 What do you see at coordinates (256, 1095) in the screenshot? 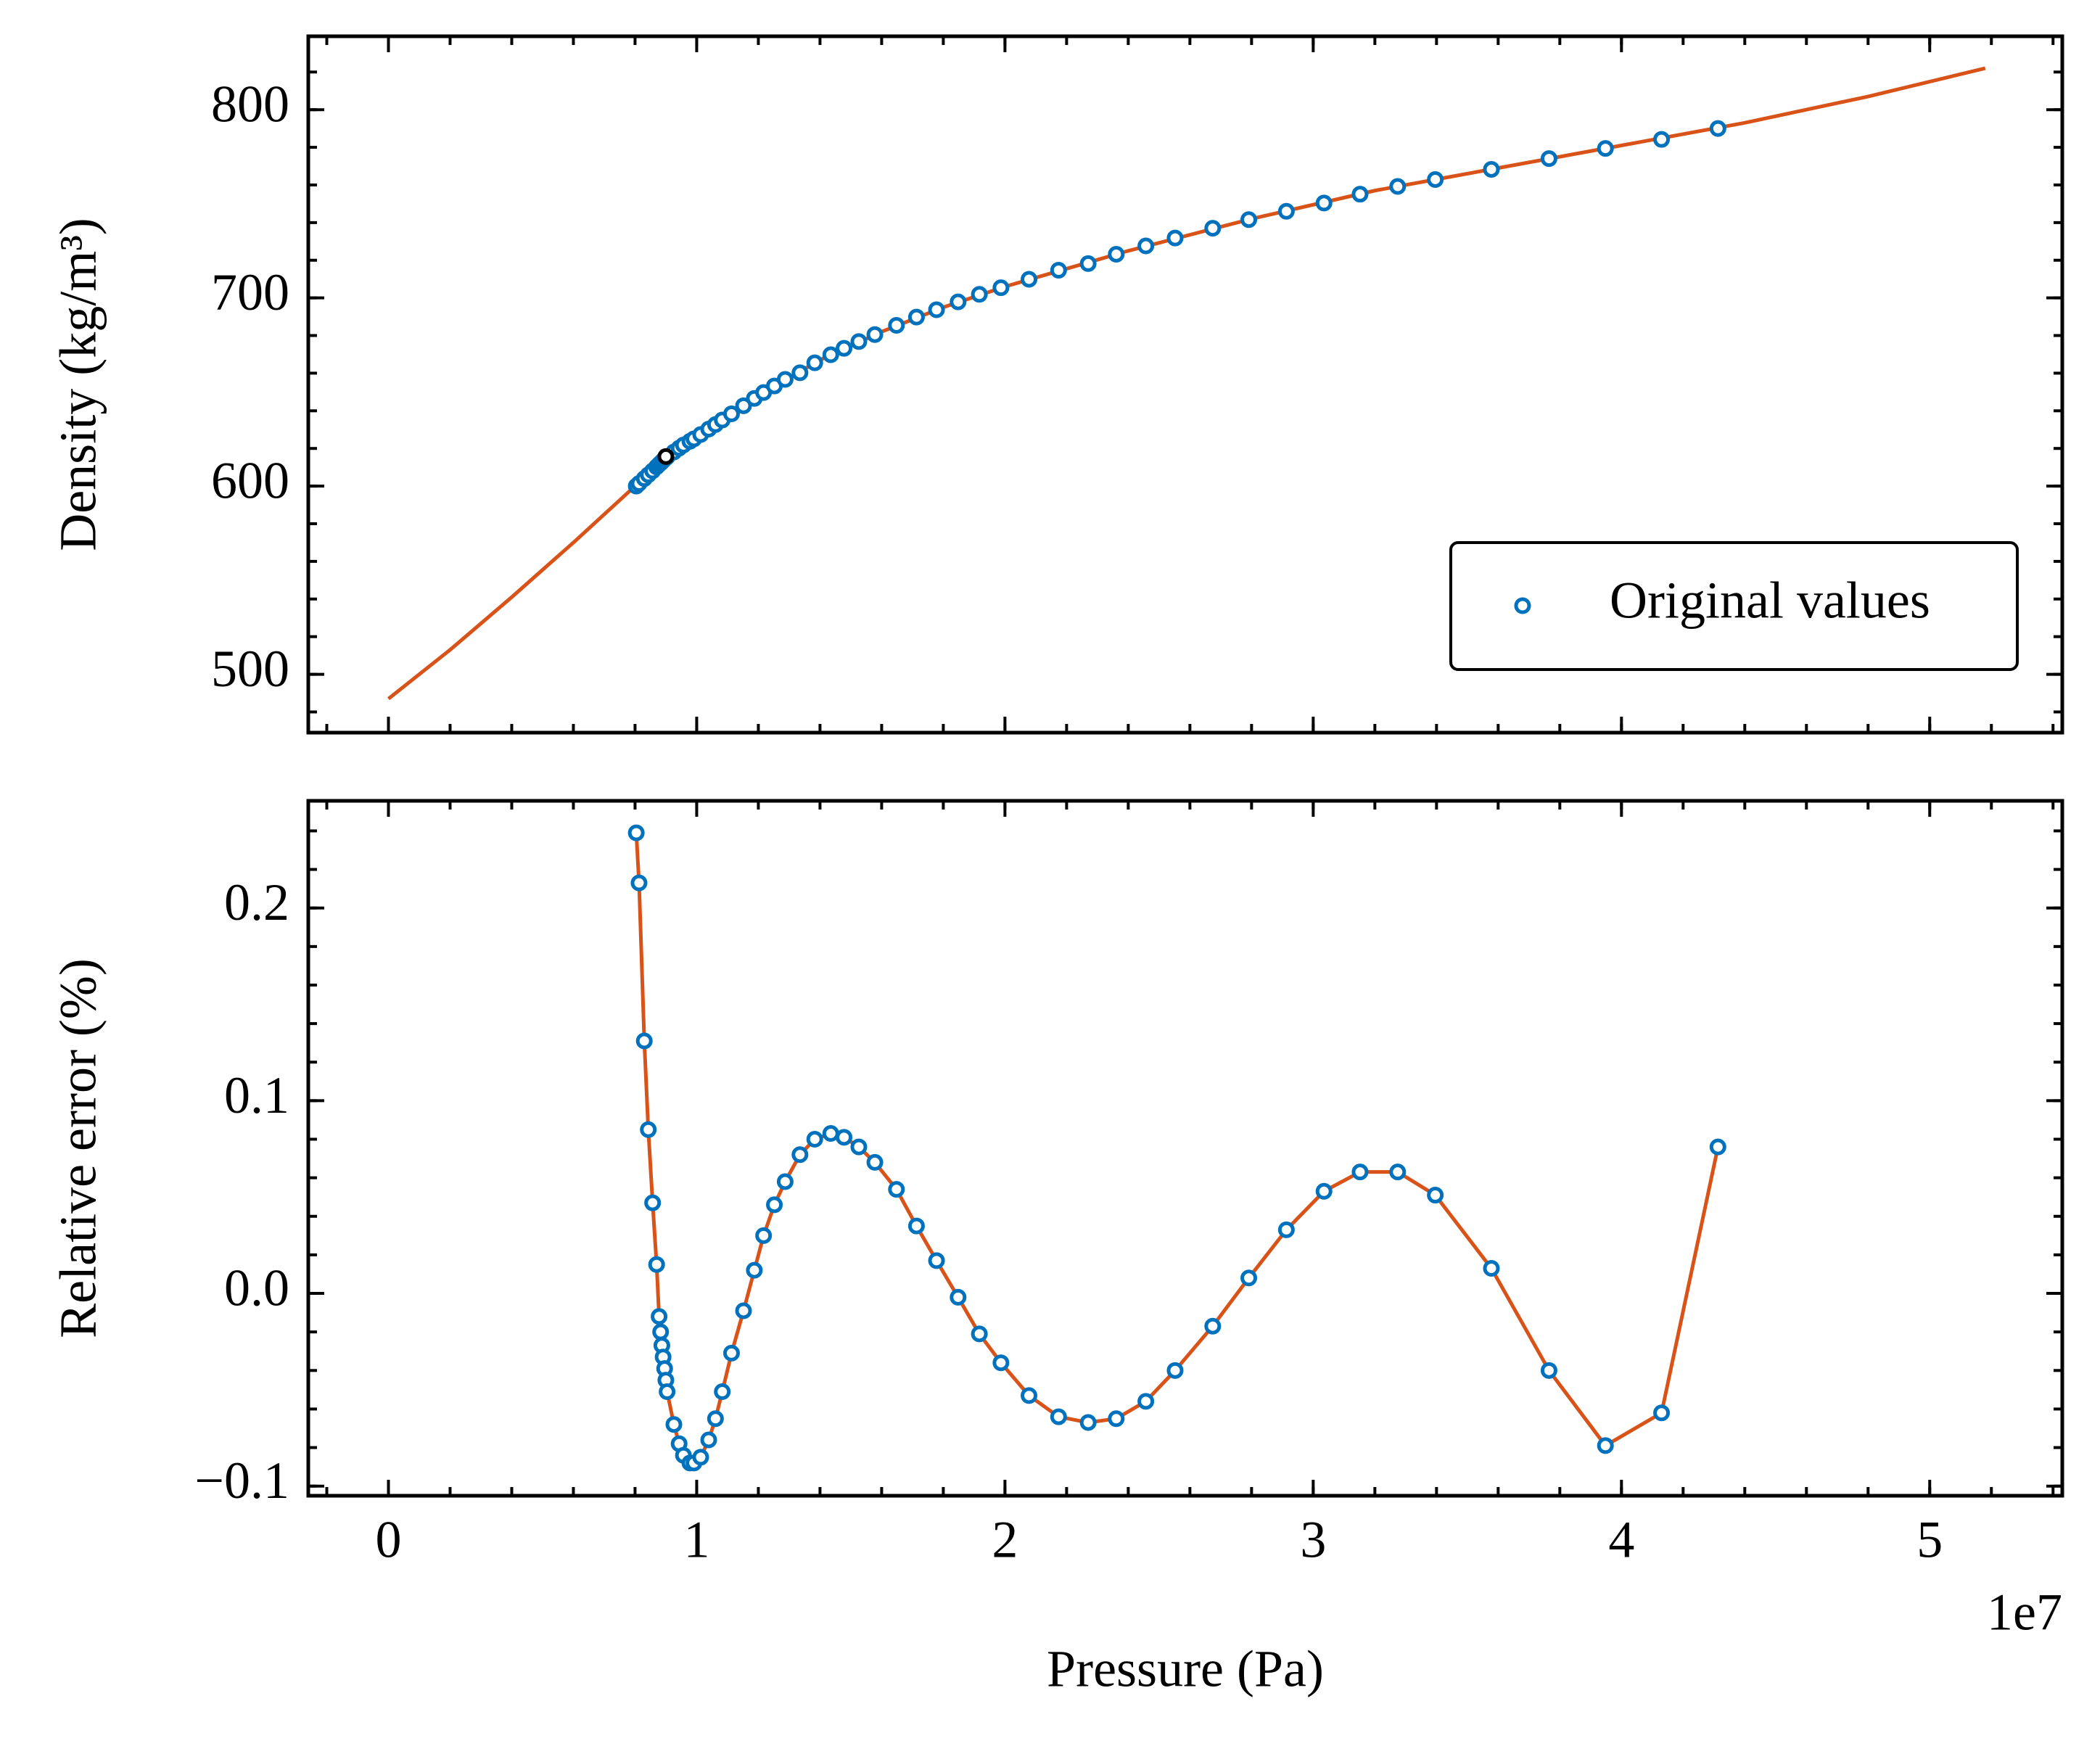
I see `y-tick-label: 0.1` at bounding box center [256, 1095].